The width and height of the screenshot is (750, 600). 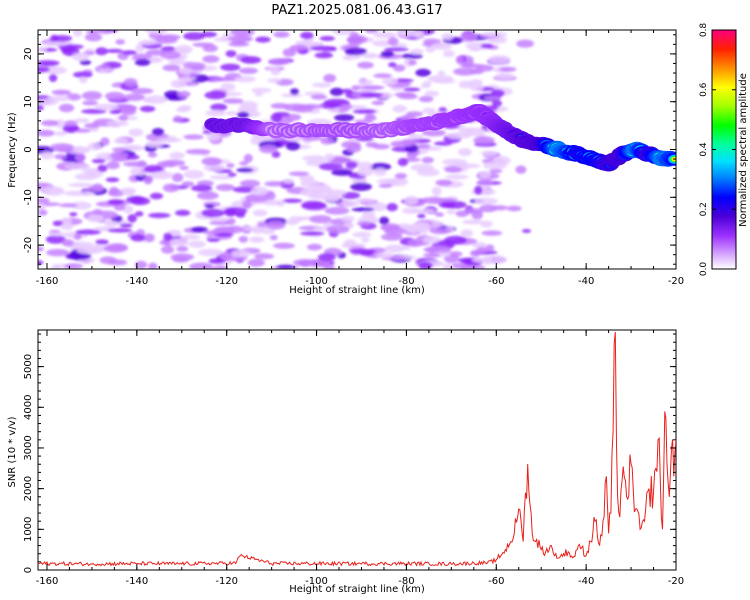 I want to click on y-tick-label: 3000, so click(x=28, y=447).